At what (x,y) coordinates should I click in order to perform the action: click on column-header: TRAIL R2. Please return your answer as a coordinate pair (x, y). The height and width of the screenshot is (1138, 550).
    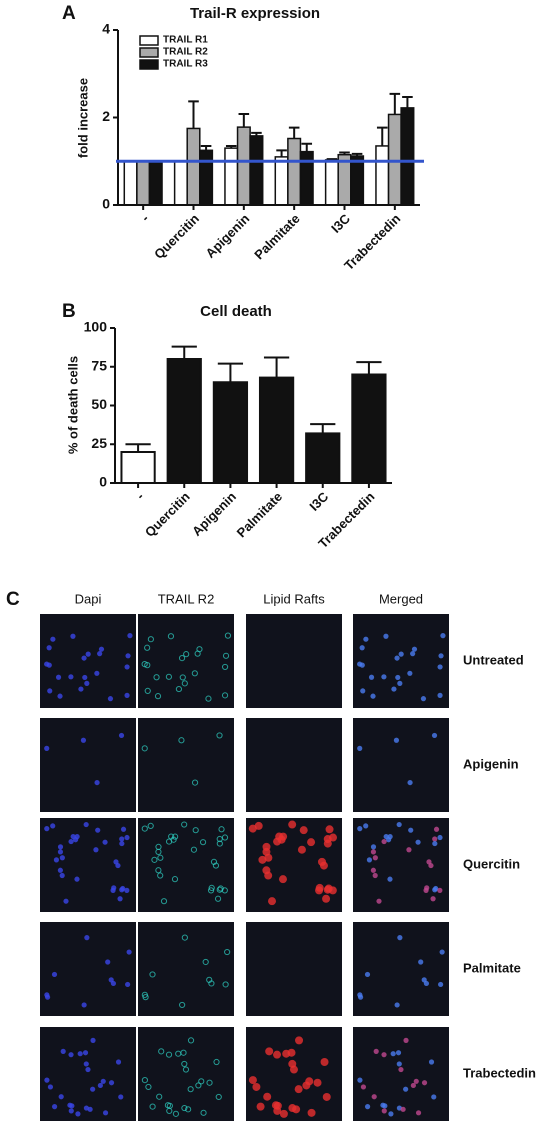
    Looking at the image, I should click on (186, 598).